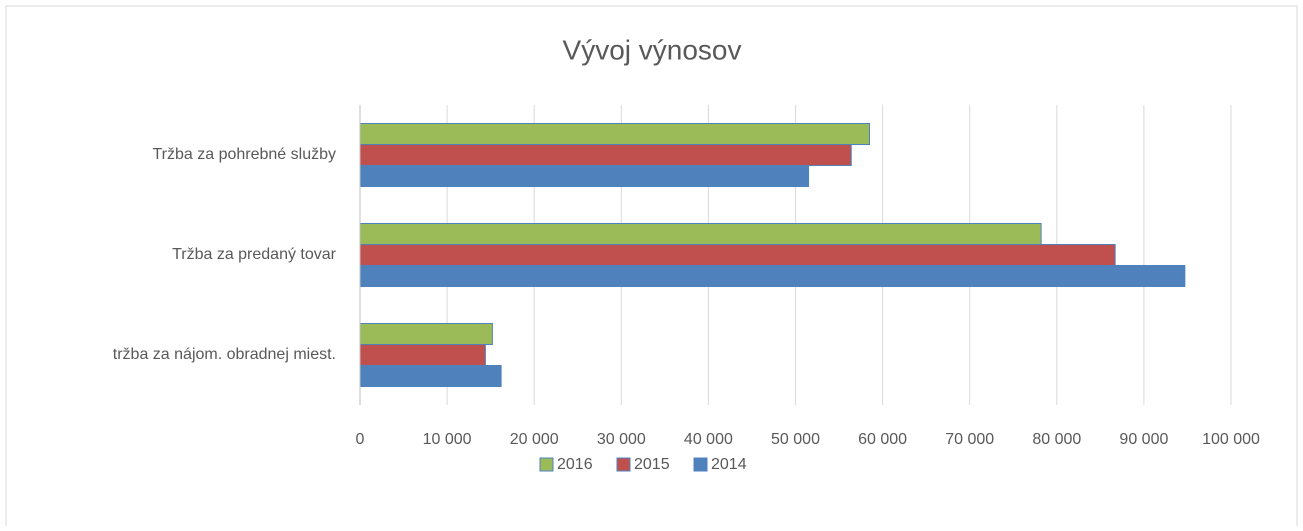 The image size is (1303, 531). Describe the element at coordinates (224, 354) in the screenshot. I see `y-tick-label: tržba za nájom. obradnej miest.` at that location.